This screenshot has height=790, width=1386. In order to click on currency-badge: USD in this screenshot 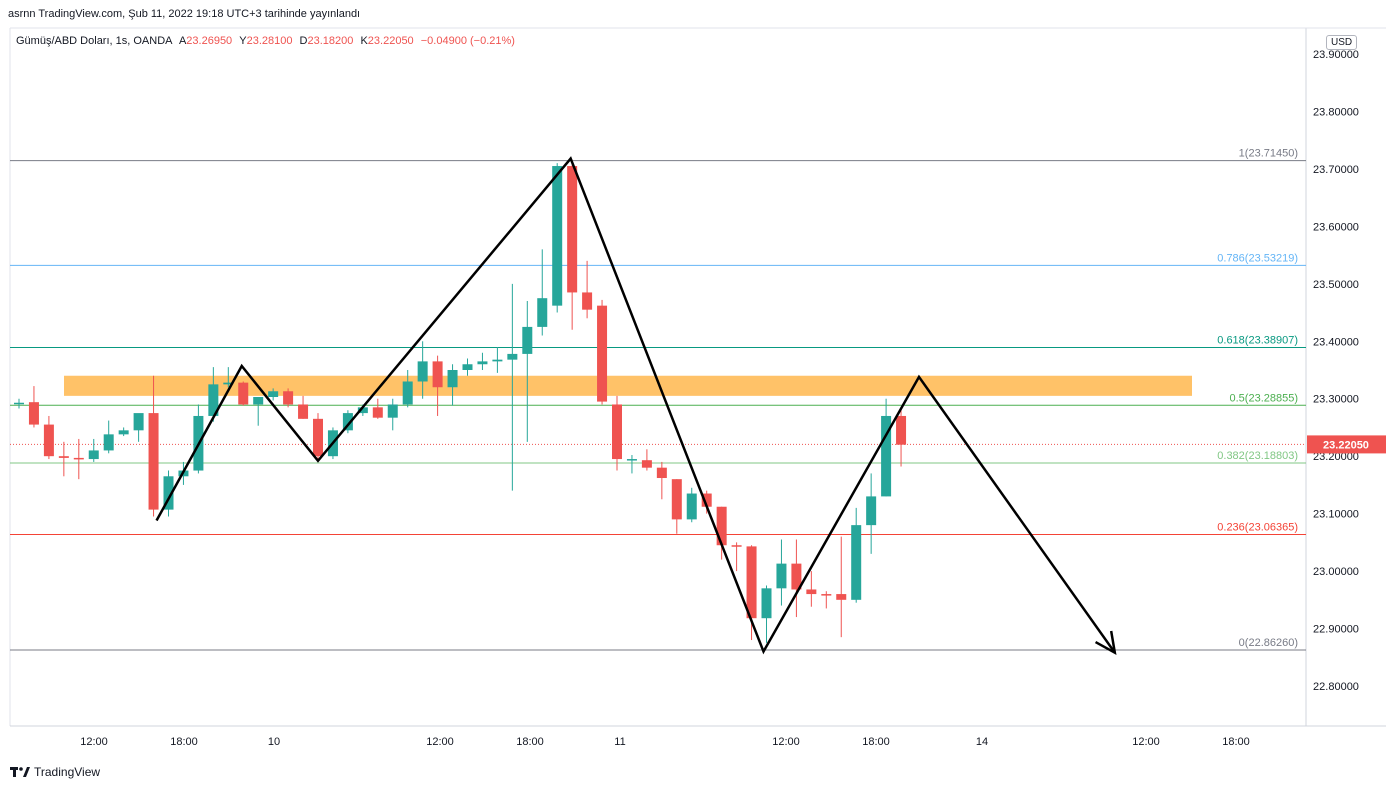, I will do `click(1342, 42)`.